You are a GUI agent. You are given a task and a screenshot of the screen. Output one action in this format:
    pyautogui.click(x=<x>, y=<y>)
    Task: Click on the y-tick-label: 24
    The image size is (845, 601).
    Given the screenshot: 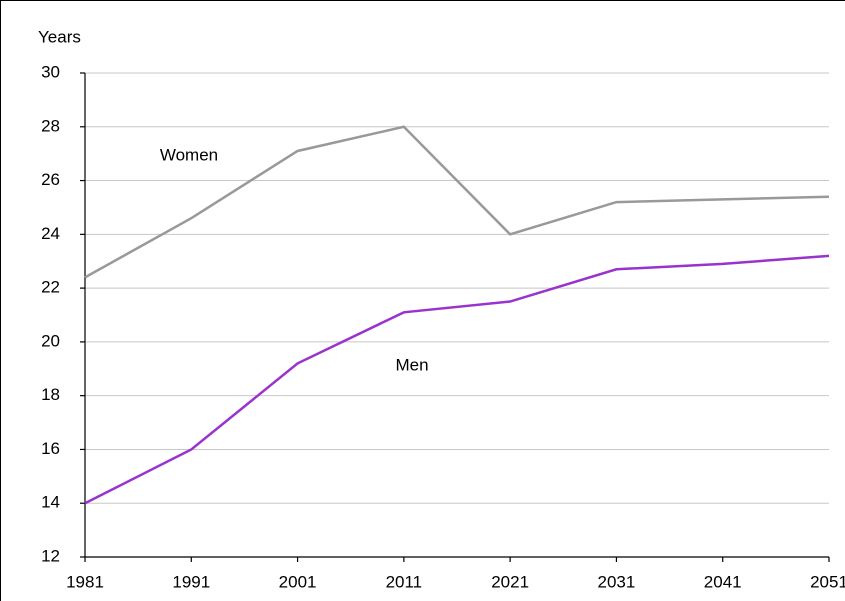 What is the action you would take?
    pyautogui.click(x=50, y=233)
    